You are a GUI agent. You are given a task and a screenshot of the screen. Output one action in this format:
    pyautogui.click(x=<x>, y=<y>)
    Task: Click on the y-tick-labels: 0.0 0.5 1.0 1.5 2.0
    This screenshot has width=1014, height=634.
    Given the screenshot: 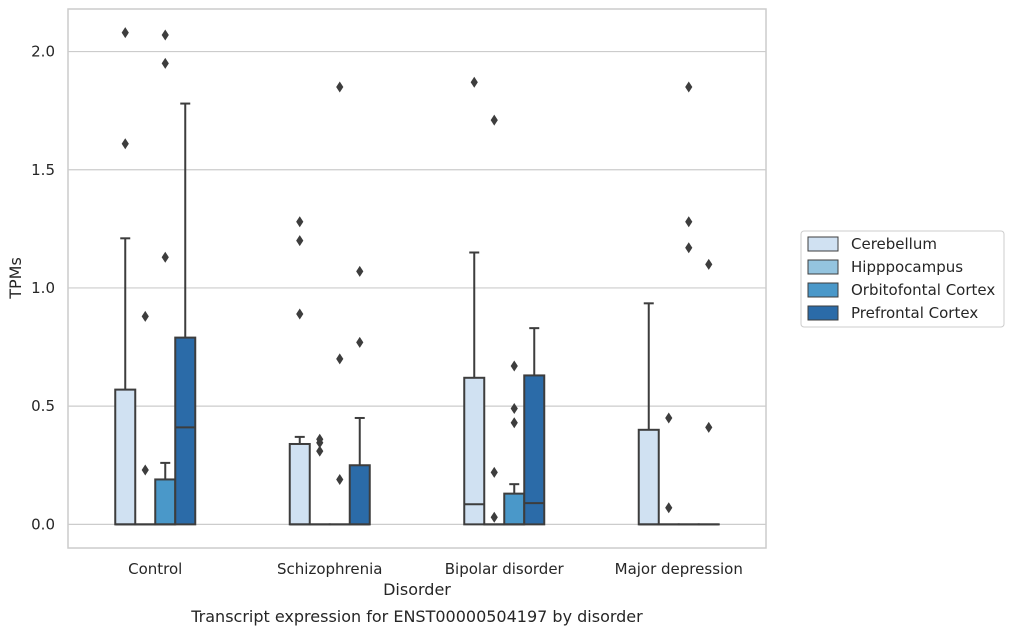 What is the action you would take?
    pyautogui.click(x=43, y=288)
    